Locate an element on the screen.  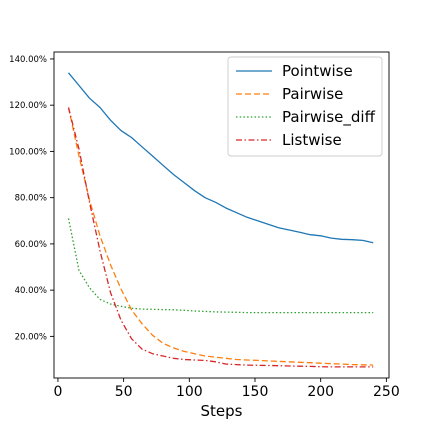
legend: Pointwise Pairwise Pairwise_diff Listwise is located at coordinates (305, 106).